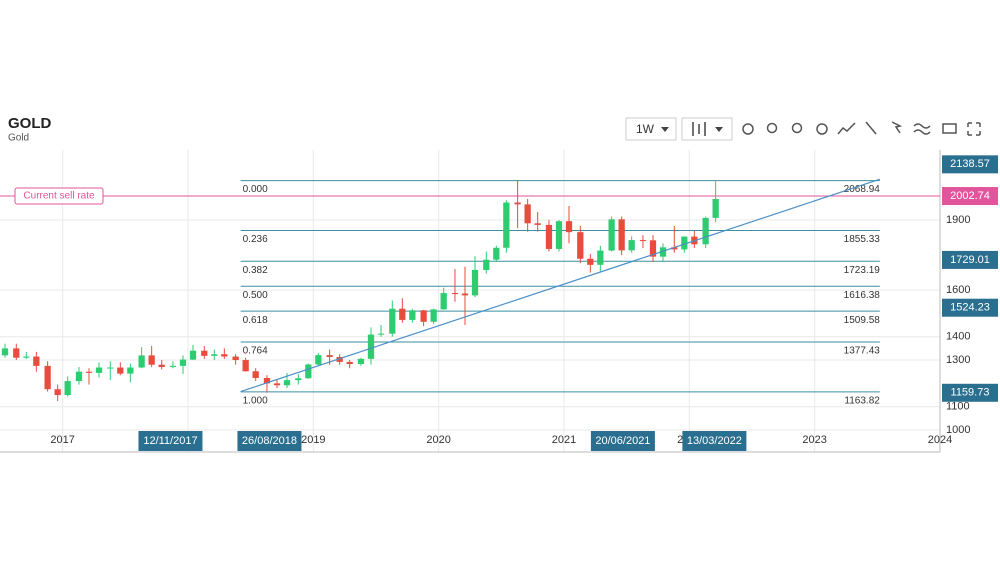  What do you see at coordinates (871, 128) in the screenshot?
I see `draw-icon` at bounding box center [871, 128].